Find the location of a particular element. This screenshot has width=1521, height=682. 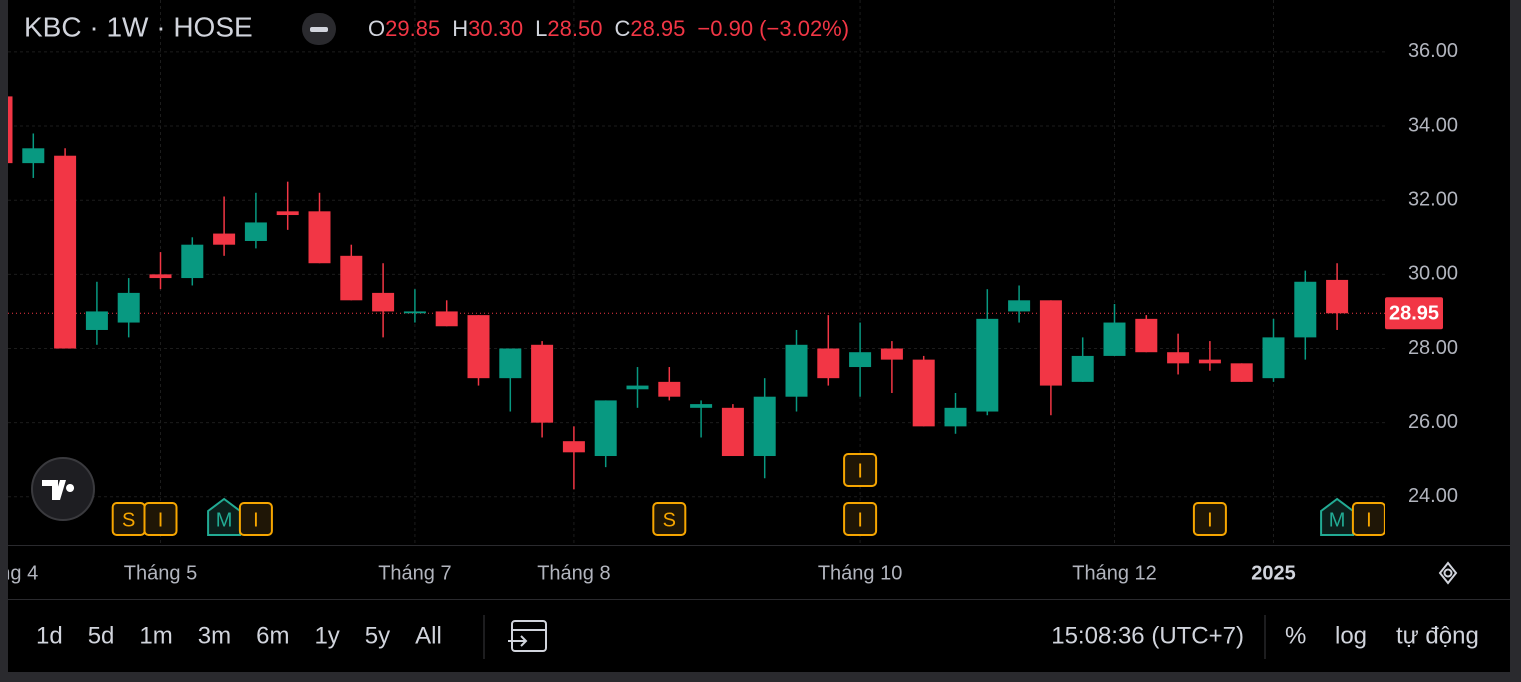

x-tick-label: Tháng 7 is located at coordinates (414, 573).